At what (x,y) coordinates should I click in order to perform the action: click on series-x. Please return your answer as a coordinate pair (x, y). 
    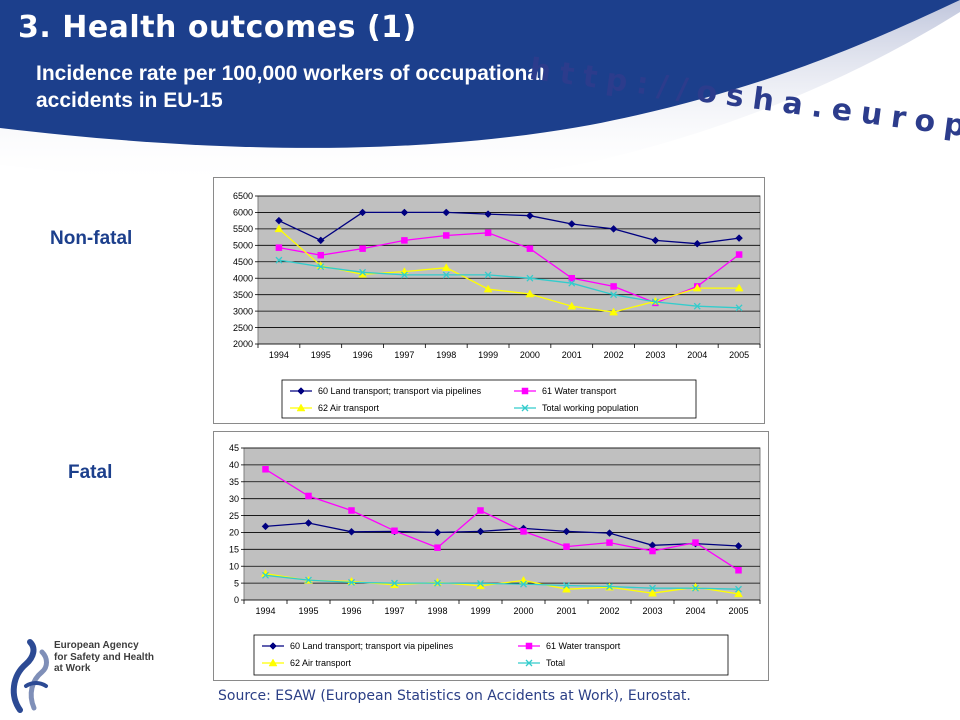
    Looking at the image, I should click on (509, 284).